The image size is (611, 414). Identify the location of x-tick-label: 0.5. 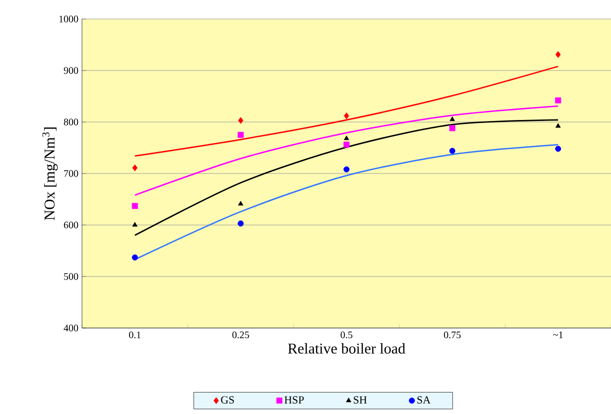
(346, 335).